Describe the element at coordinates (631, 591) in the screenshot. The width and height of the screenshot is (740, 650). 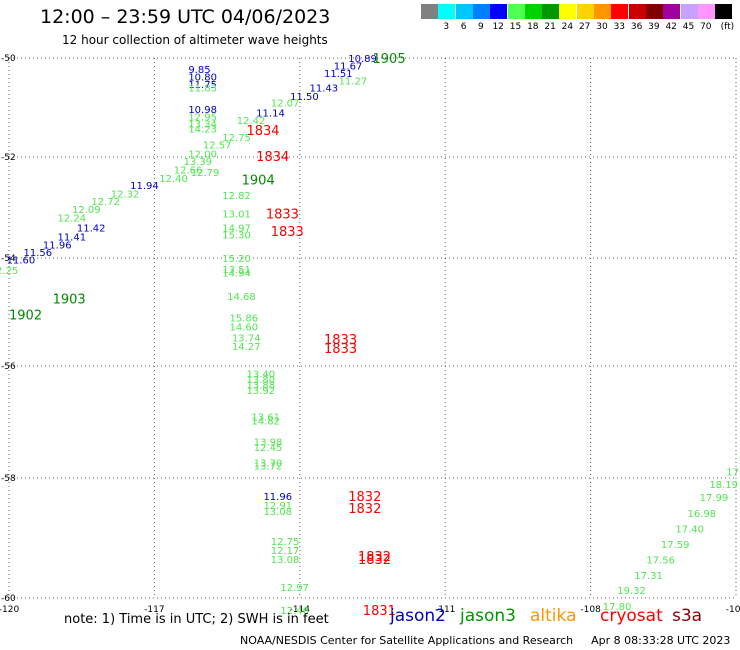
I see `swh-reading: 19.32` at that location.